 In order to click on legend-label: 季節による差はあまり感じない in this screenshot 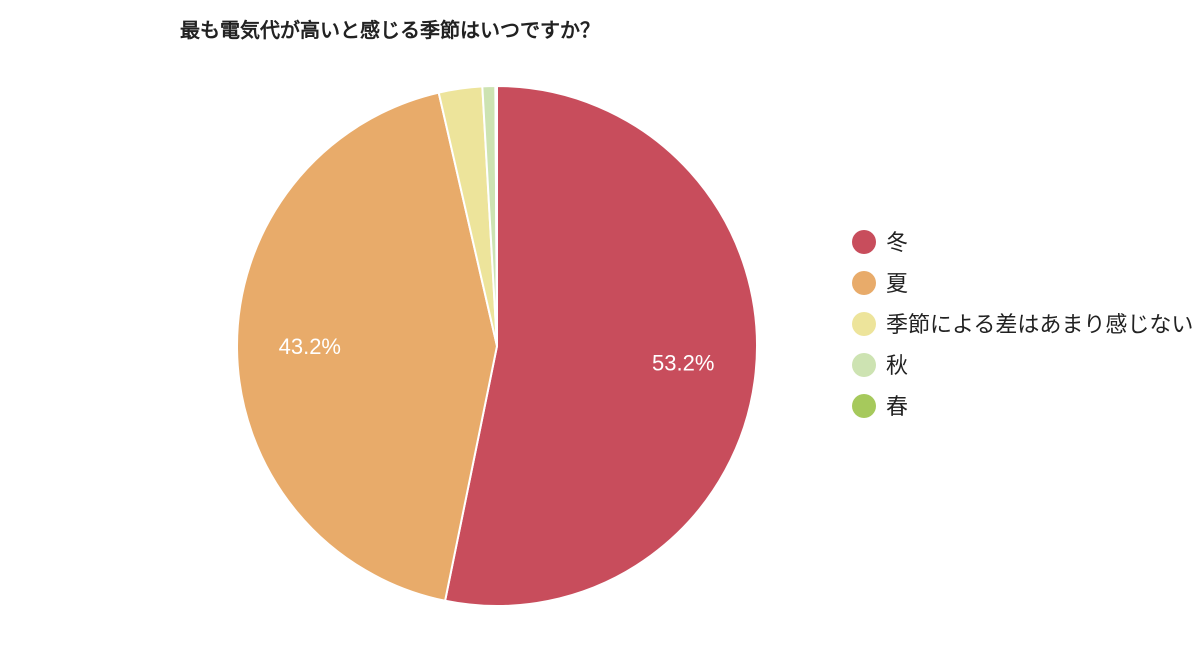, I will do `click(1040, 325)`.